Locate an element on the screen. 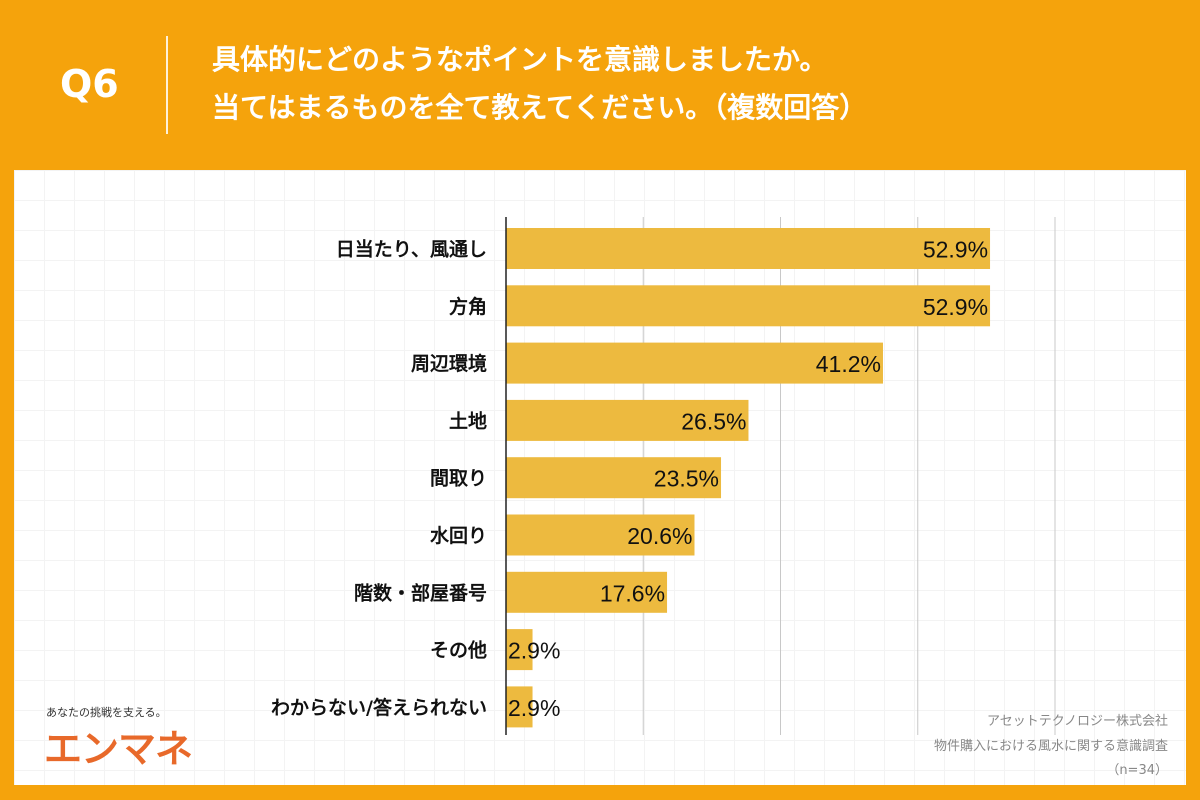  category-label: 日当たり、風通し is located at coordinates (411, 249).